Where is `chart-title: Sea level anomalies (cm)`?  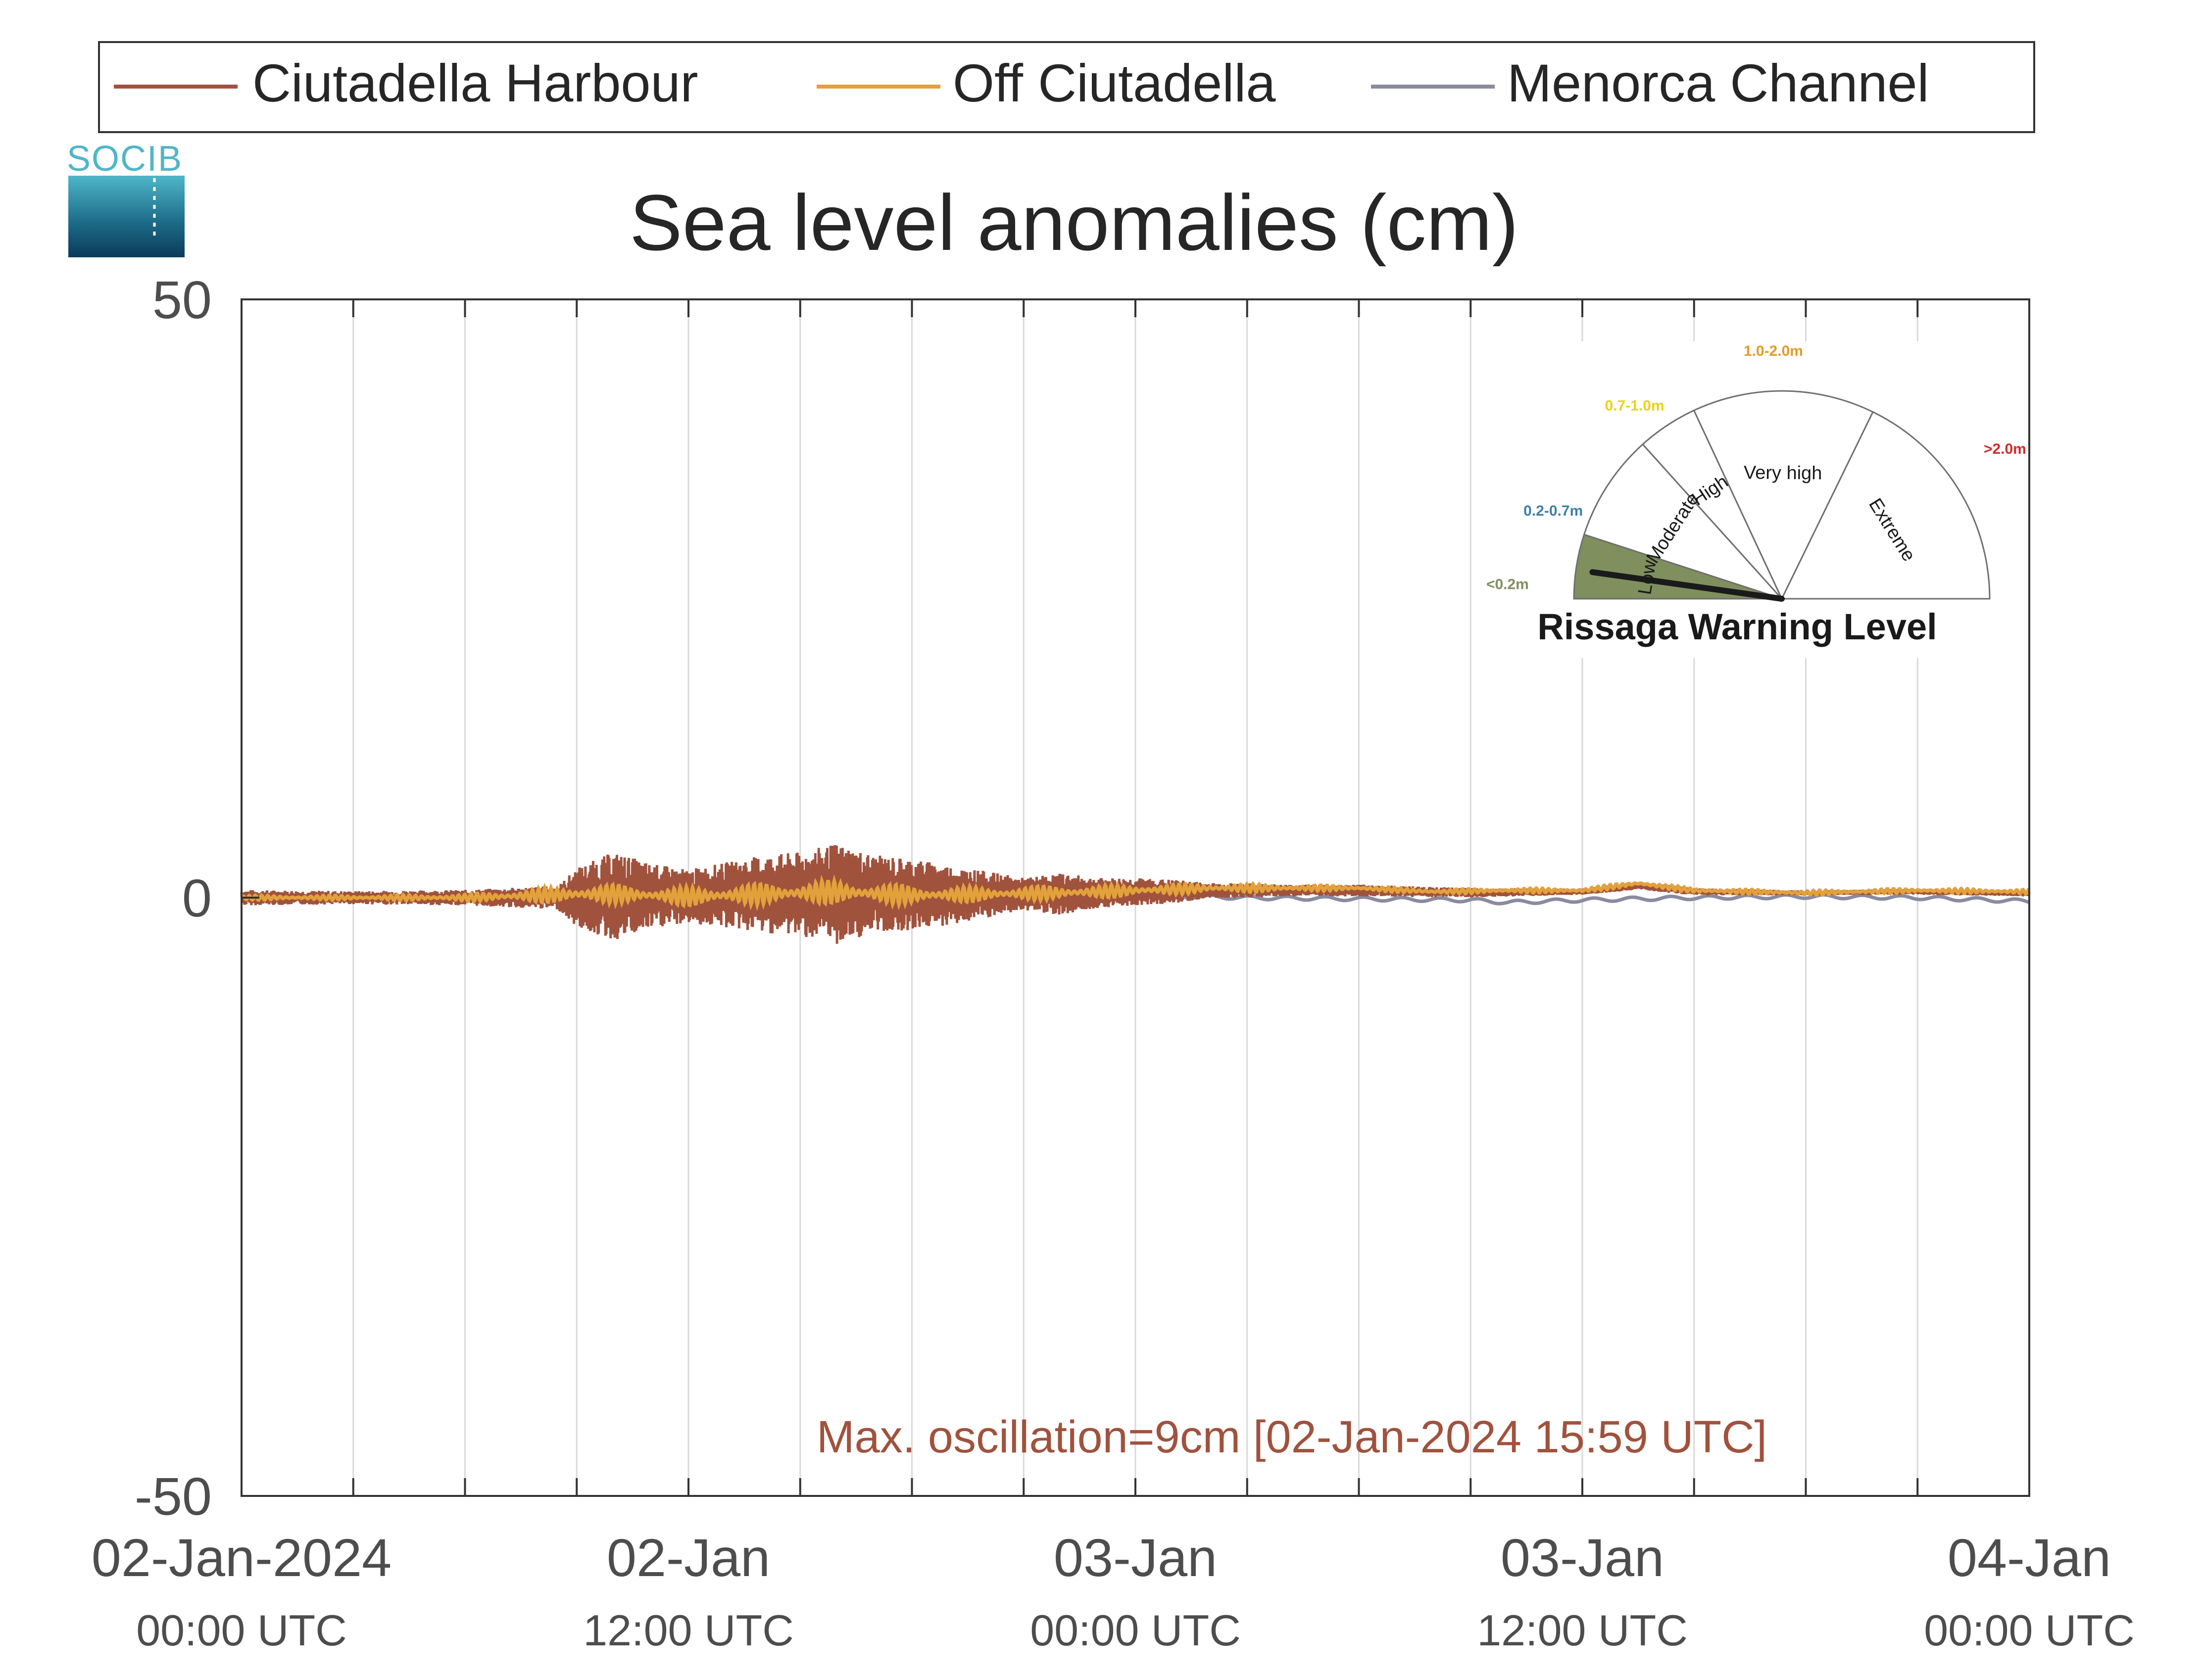
chart-title: Sea level anomalies (cm) is located at coordinates (1074, 223).